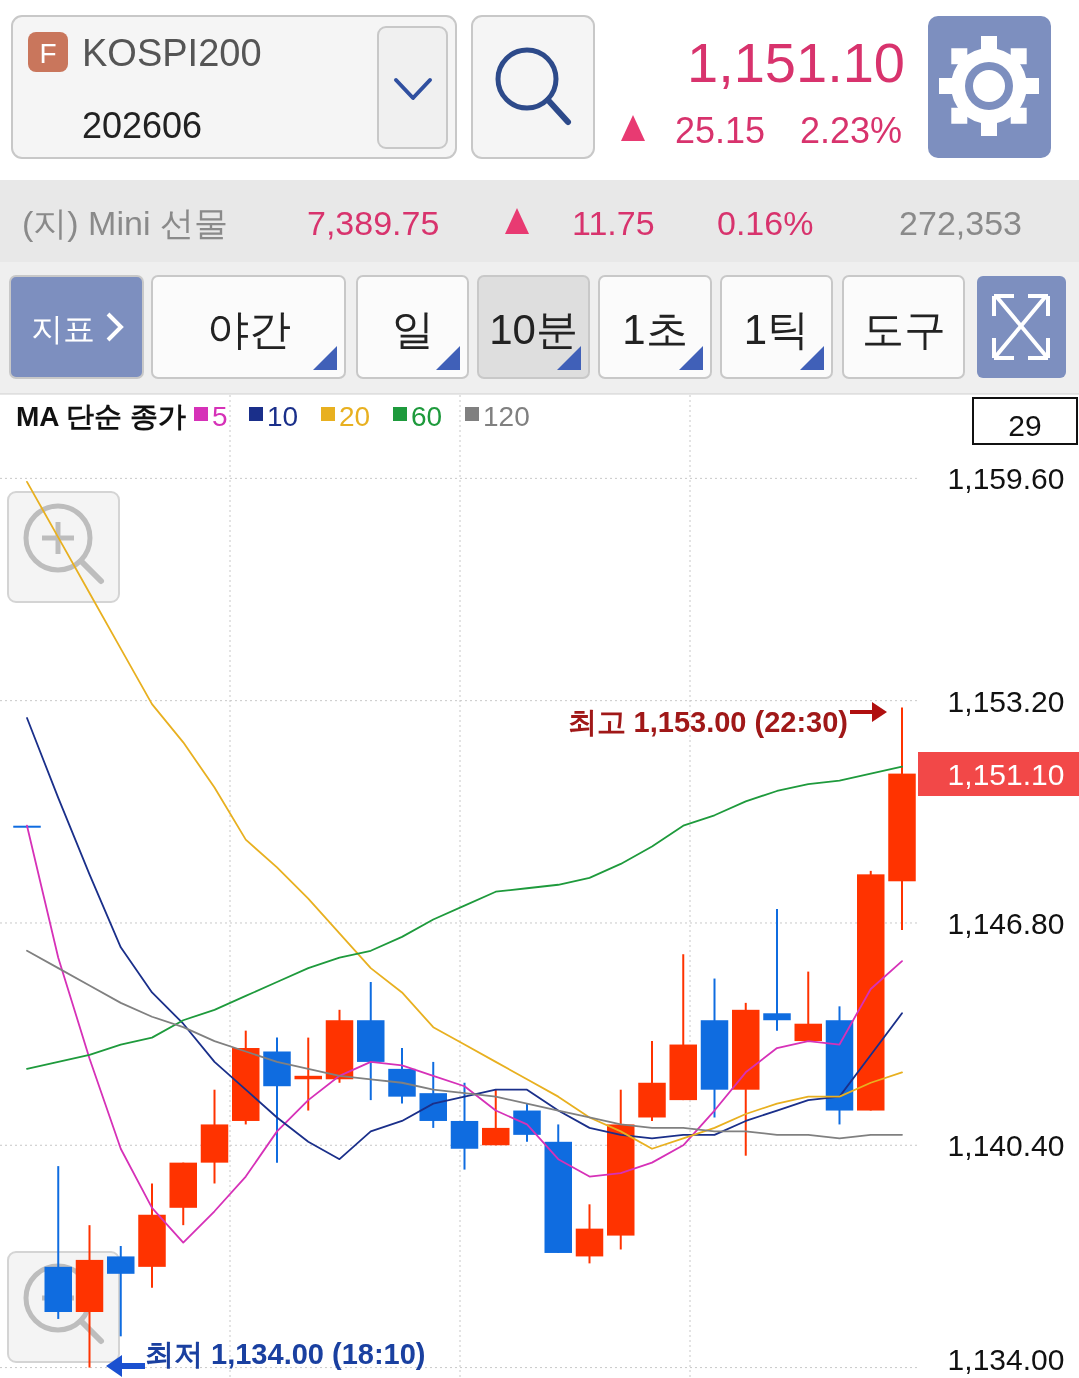 Image resolution: width=1079 pixels, height=1378 pixels. I want to click on text: 1초, so click(655, 329).